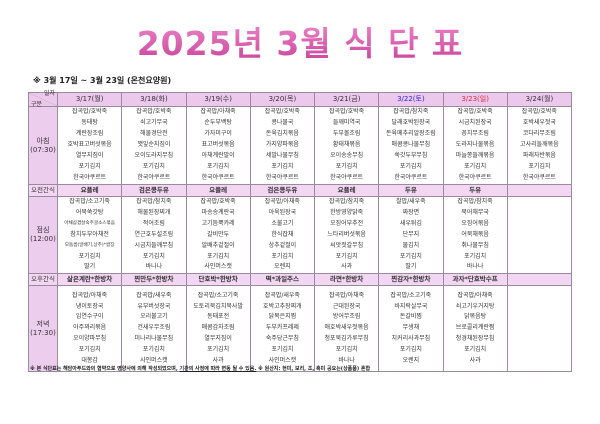 The image size is (600, 424). Describe the element at coordinates (218, 123) in the screenshot. I see `menu-item: 순두부백탕` at that location.